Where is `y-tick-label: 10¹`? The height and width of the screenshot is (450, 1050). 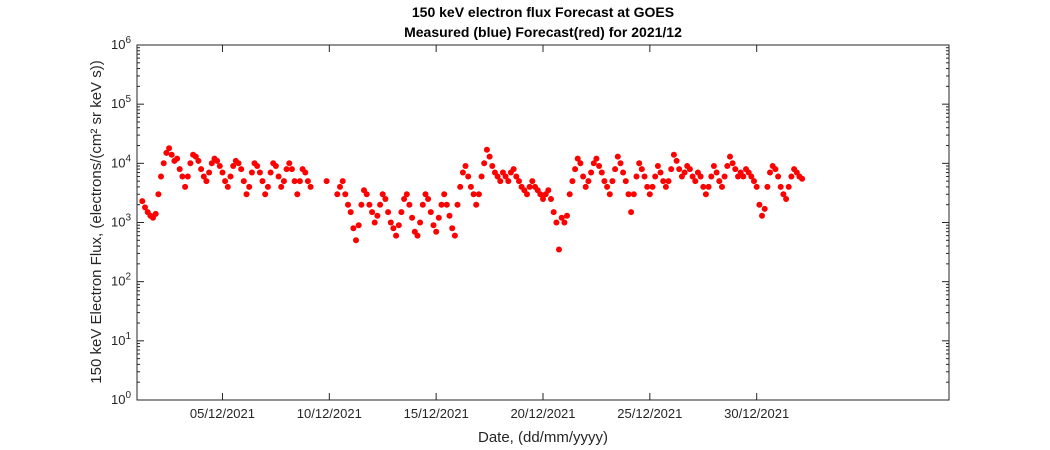 y-tick-label: 10¹ is located at coordinates (121, 339).